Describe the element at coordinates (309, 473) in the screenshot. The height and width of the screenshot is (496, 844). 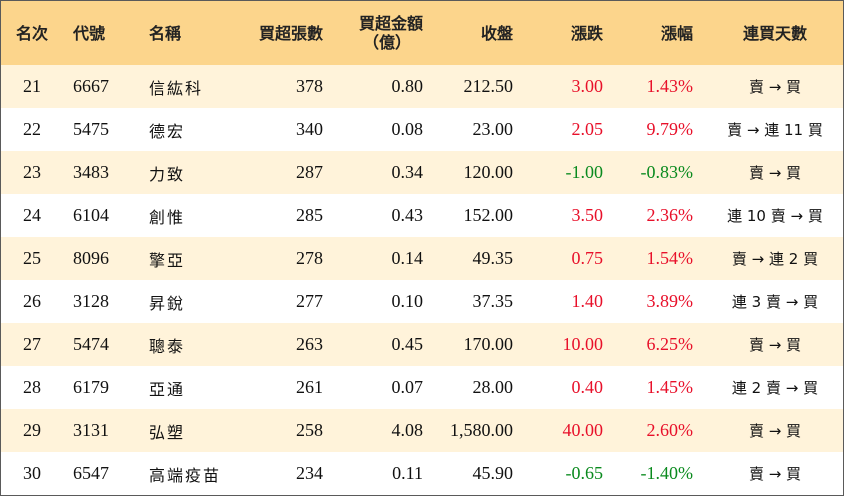
I see `cell-net-lots: 234` at that location.